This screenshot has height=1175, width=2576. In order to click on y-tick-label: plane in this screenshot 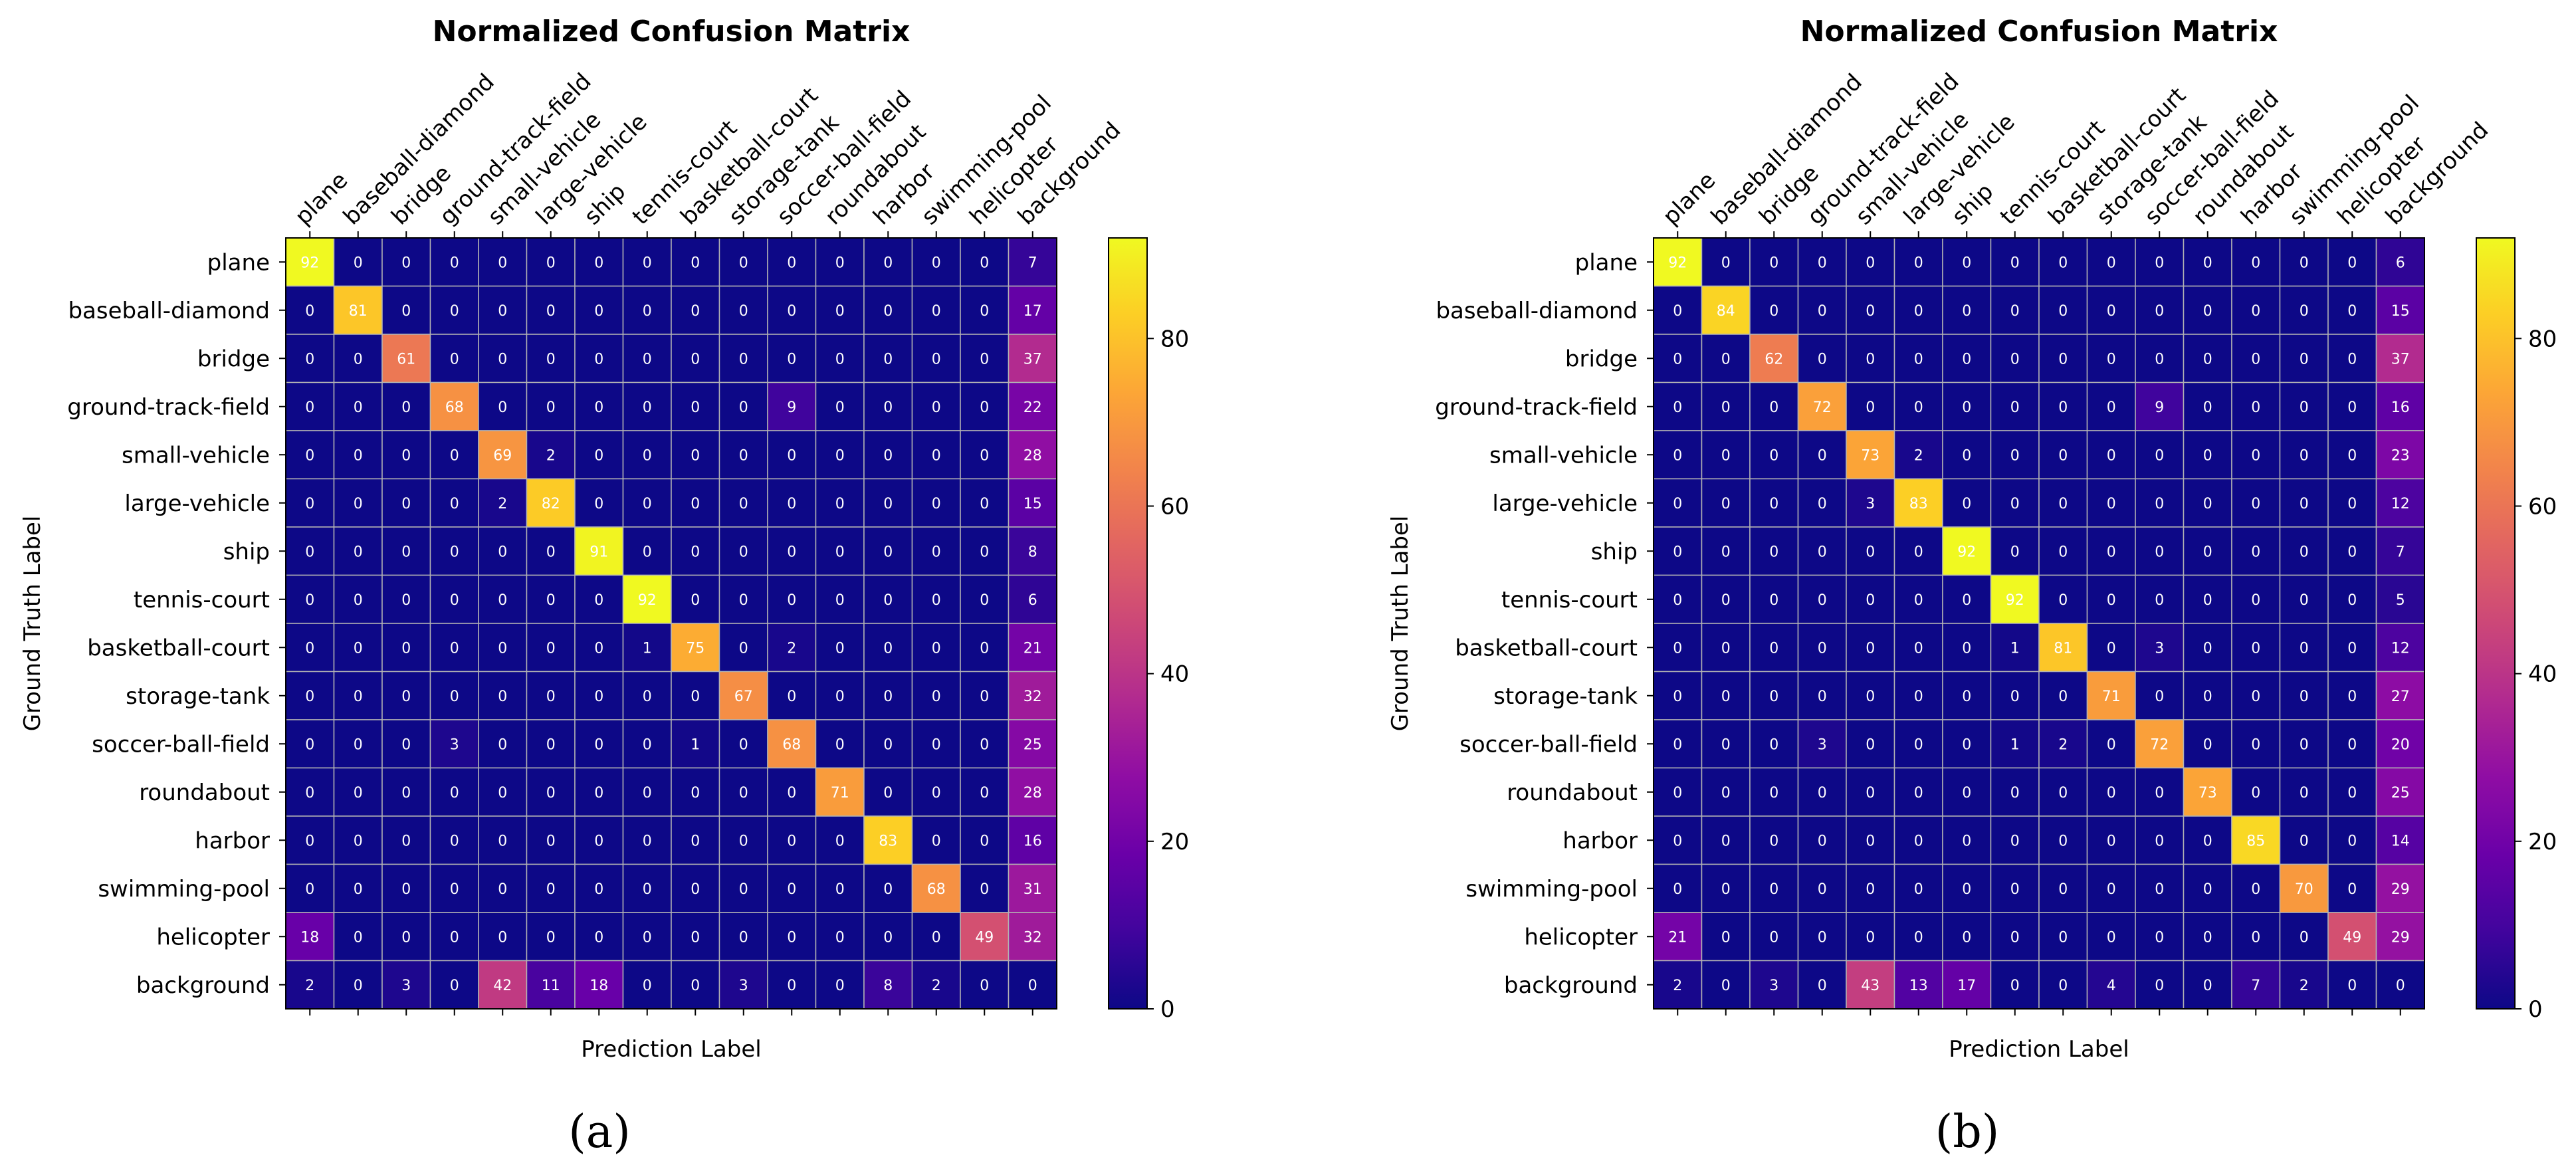, I will do `click(238, 262)`.